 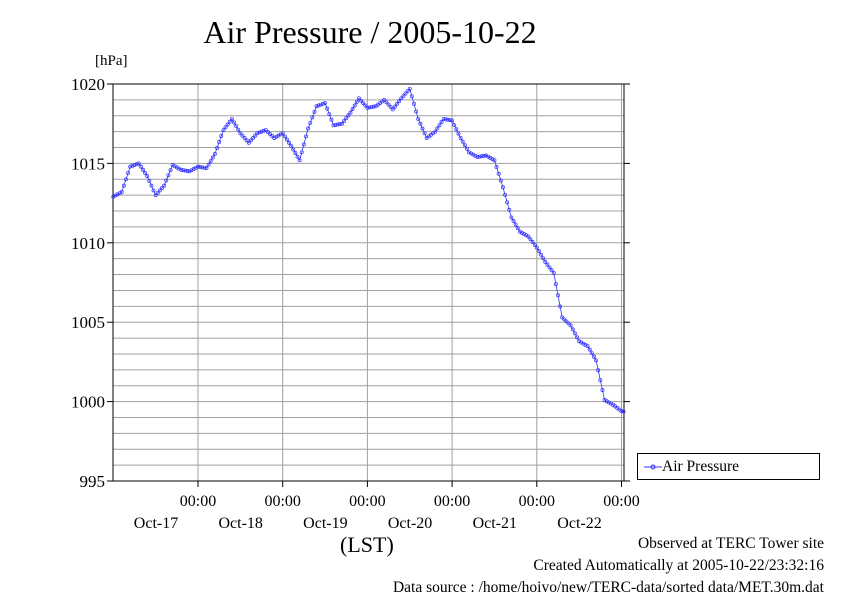 What do you see at coordinates (730, 543) in the screenshot?
I see `footer-observed-site: Observed at TERC Tower site` at bounding box center [730, 543].